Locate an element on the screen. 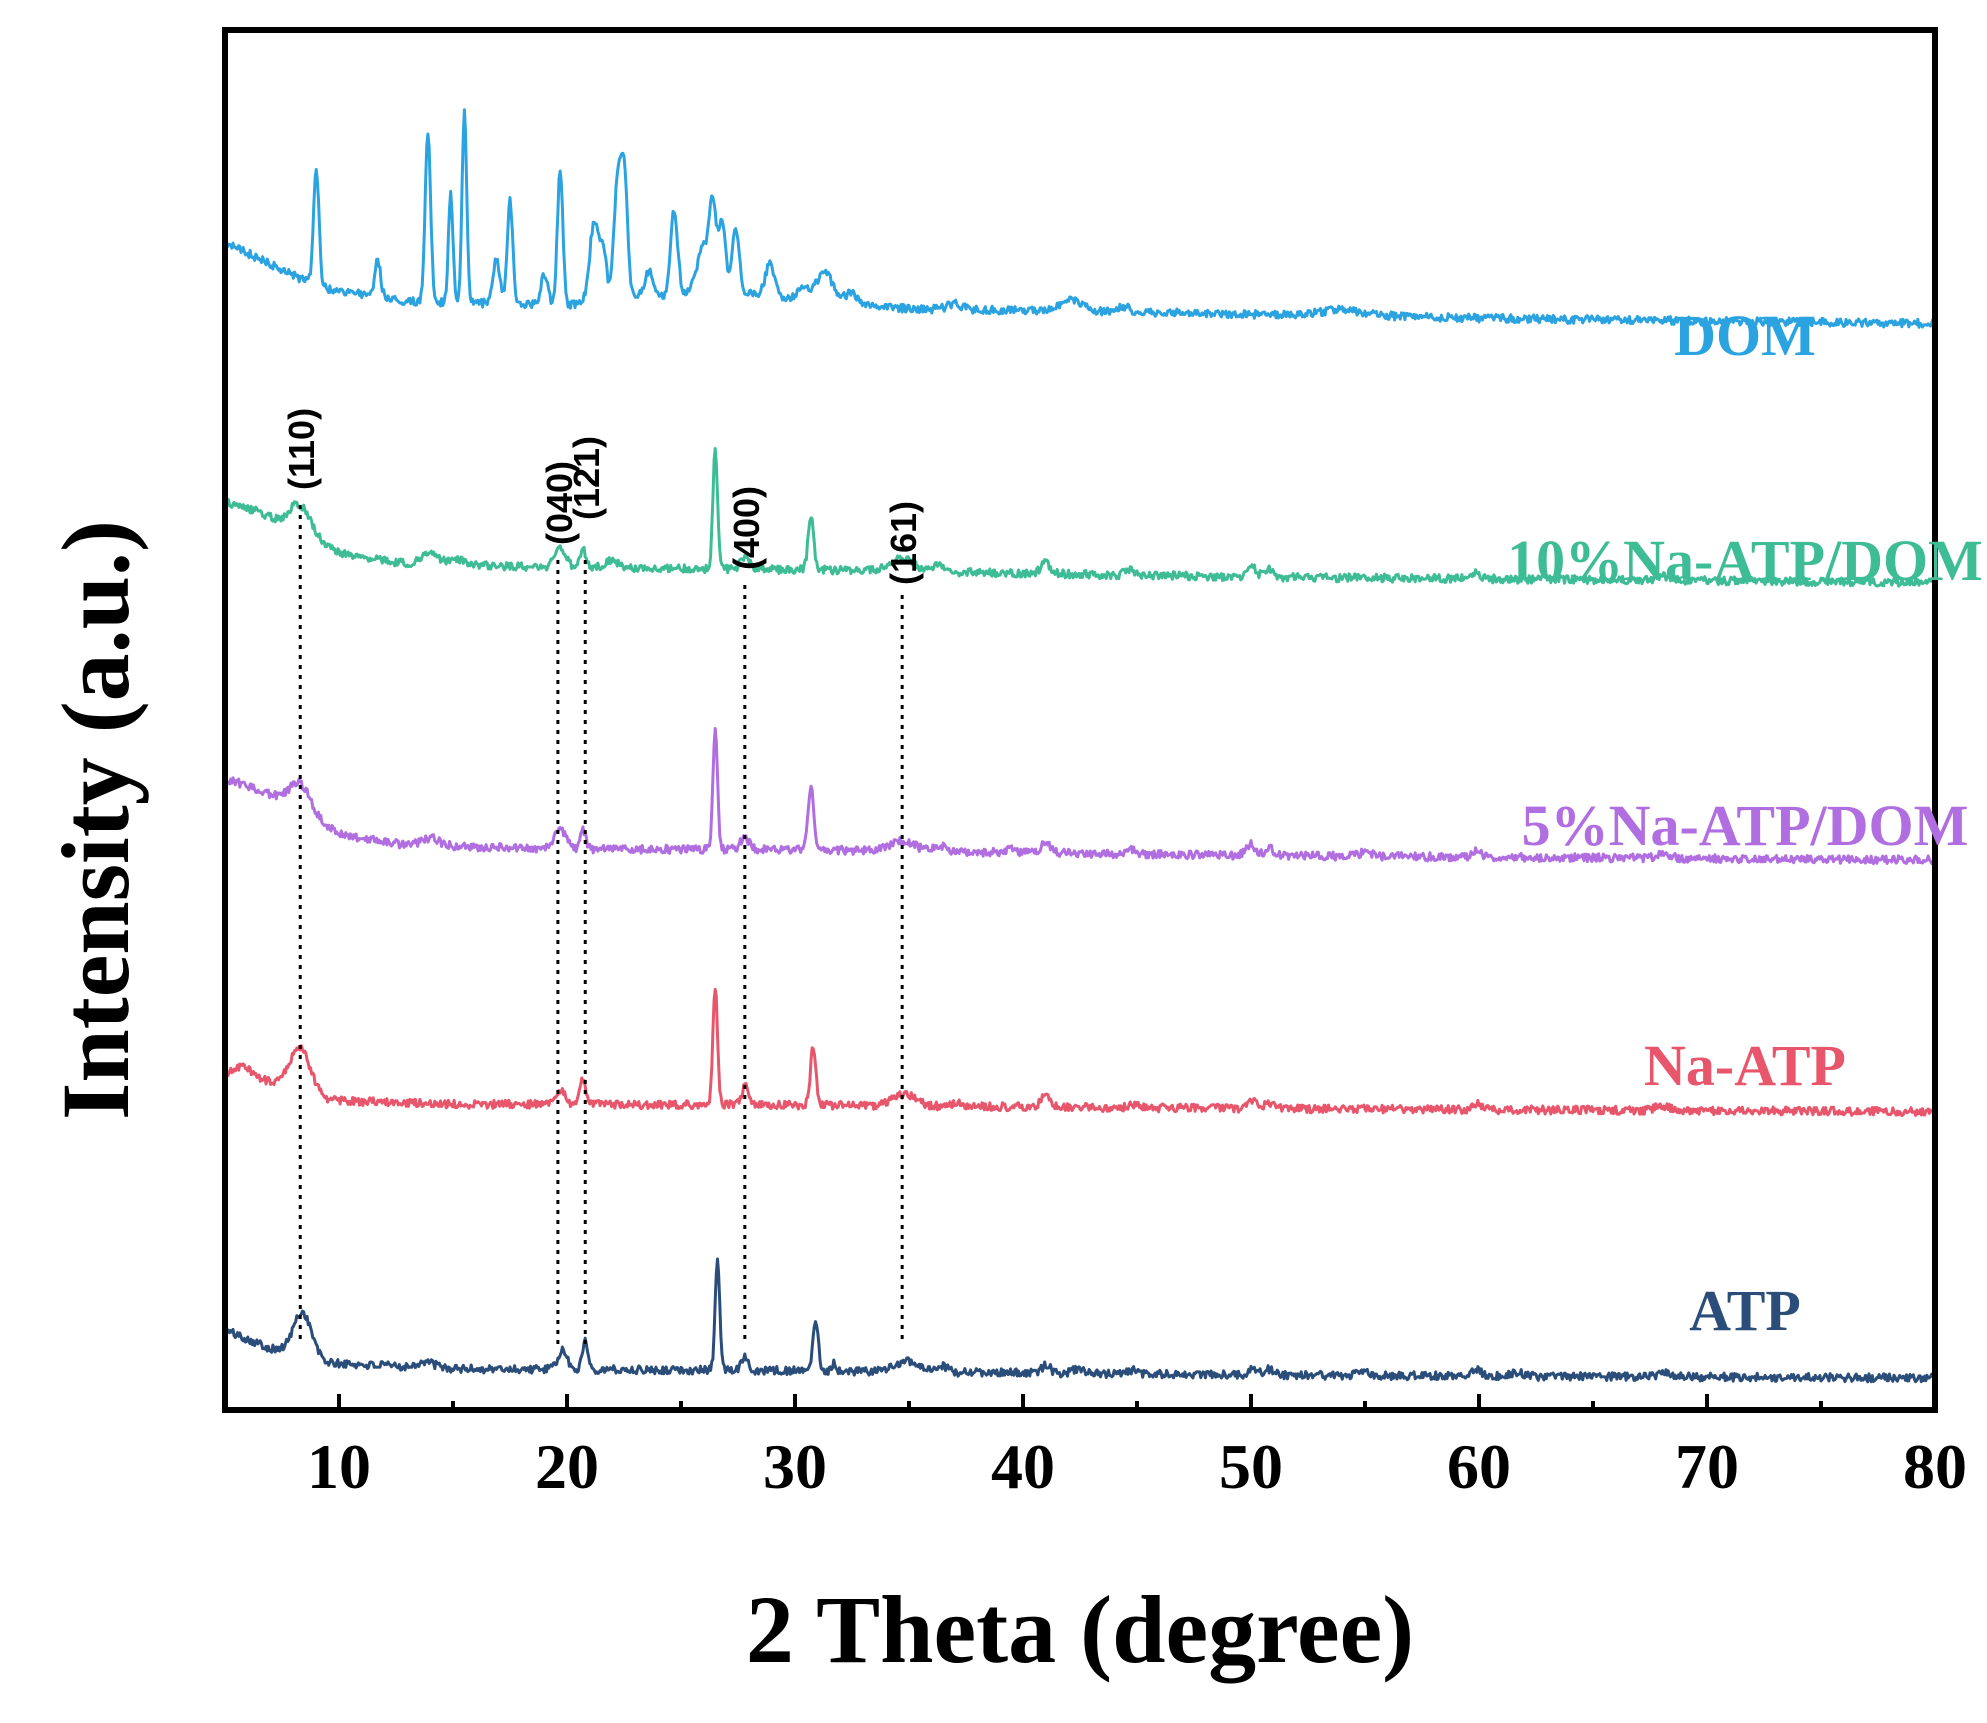  series-line-atp is located at coordinates (1080, 1320).